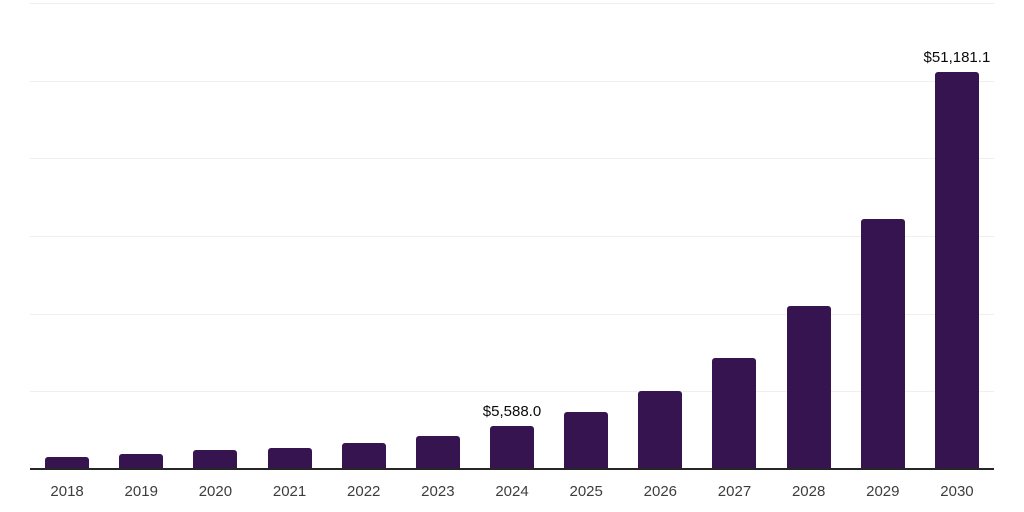 The image size is (1024, 512). Describe the element at coordinates (660, 491) in the screenshot. I see `x-axis-label-2026: 2026` at that location.